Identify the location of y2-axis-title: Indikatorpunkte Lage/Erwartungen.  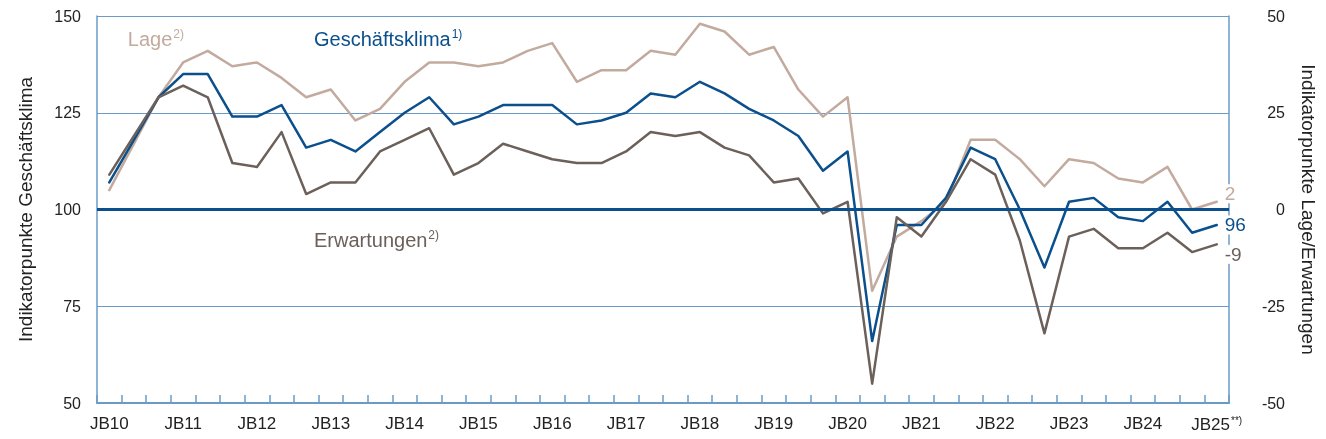
(1308, 209).